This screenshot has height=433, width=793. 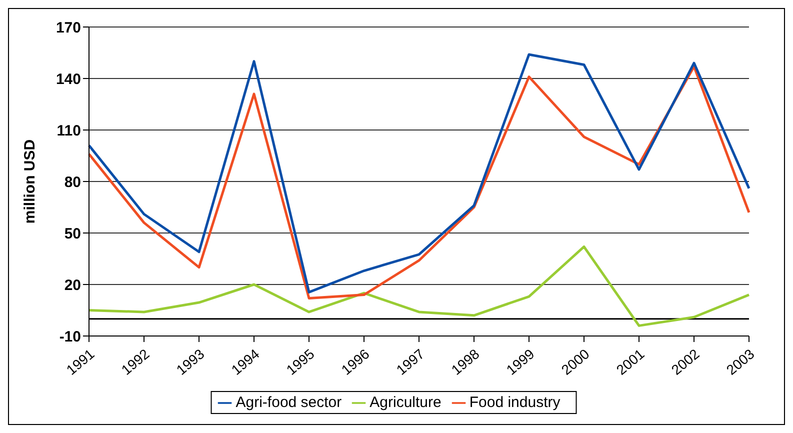 What do you see at coordinates (68, 79) in the screenshot?
I see `y-tick-label: 140` at bounding box center [68, 79].